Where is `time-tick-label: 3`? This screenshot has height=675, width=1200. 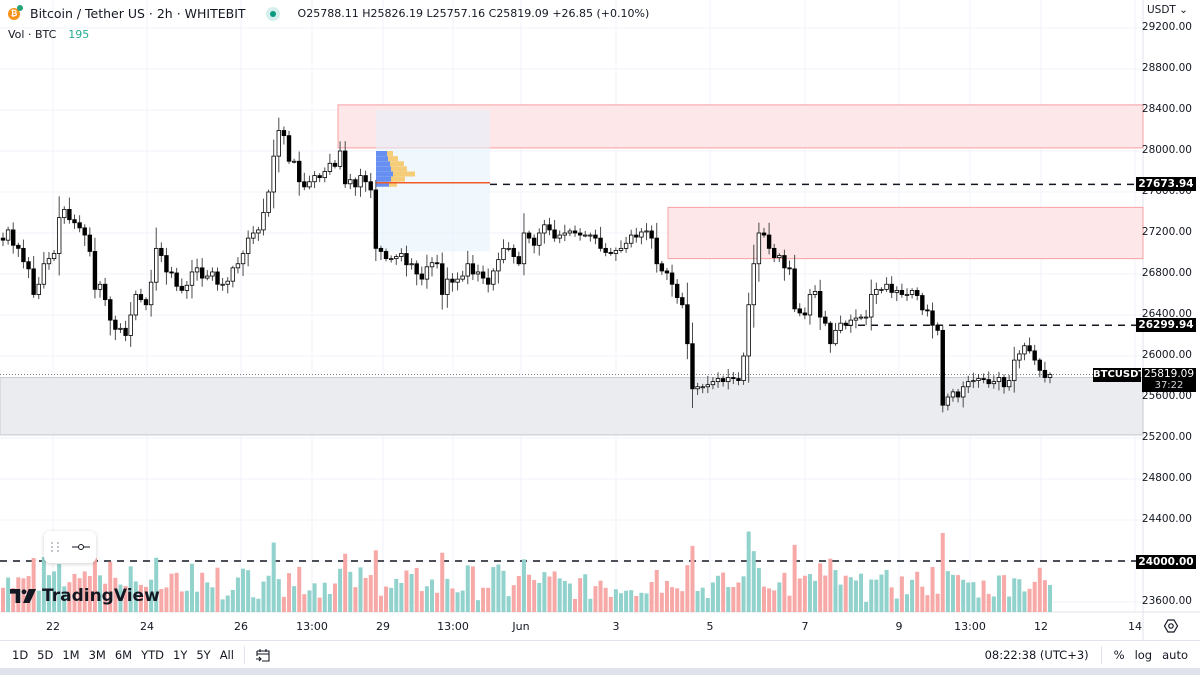
time-tick-label: 3 is located at coordinates (616, 626).